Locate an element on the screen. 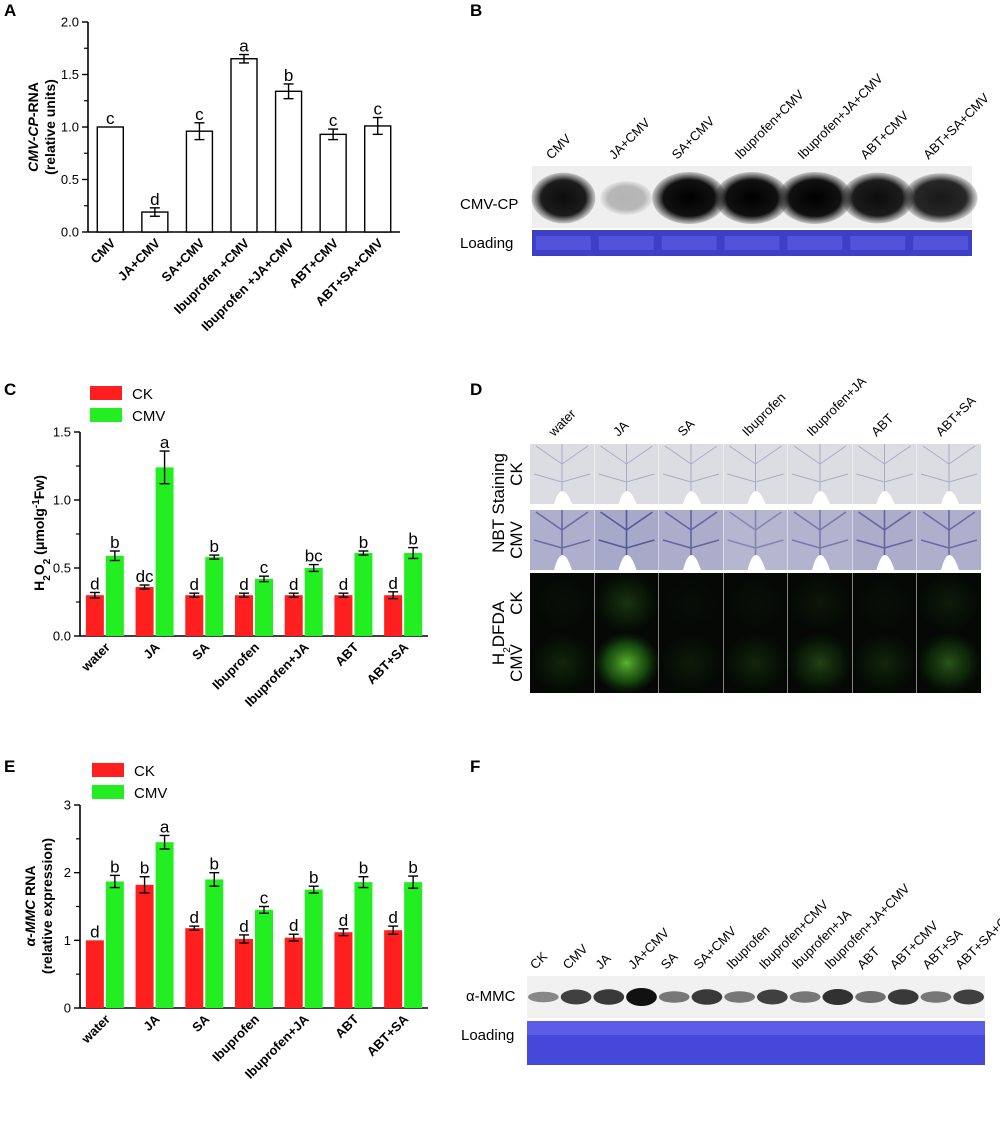 The height and width of the screenshot is (1145, 1000). column-label: ABT+SA is located at coordinates (956, 416).